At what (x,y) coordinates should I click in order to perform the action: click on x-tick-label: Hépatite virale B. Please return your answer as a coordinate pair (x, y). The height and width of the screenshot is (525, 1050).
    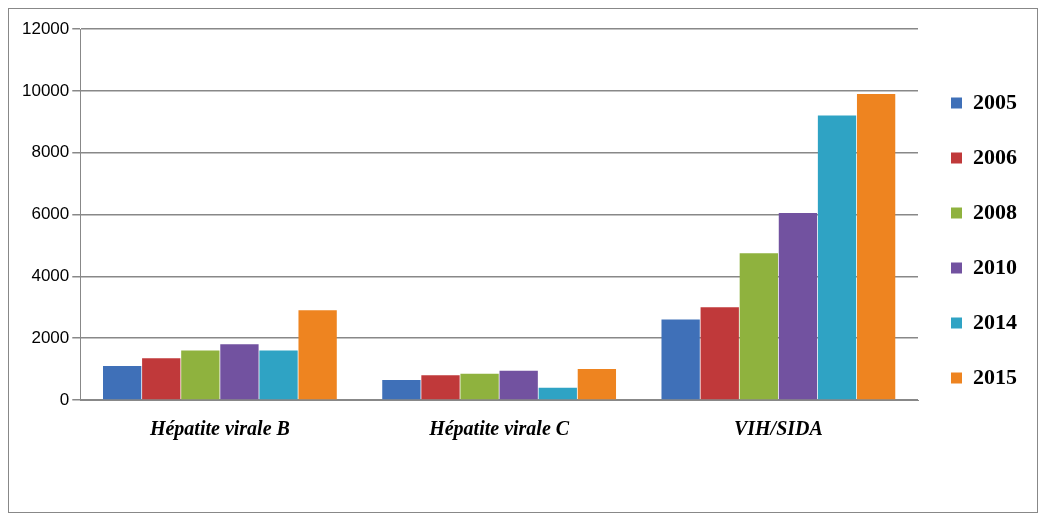
    Looking at the image, I should click on (219, 429).